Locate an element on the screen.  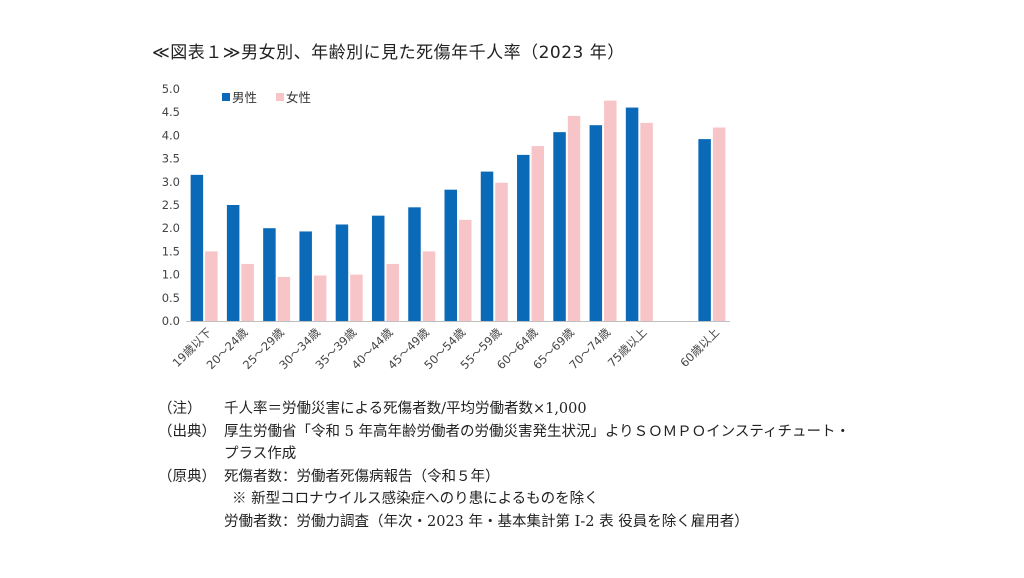
note-text-source-line2: プラス作成 is located at coordinates (260, 454).